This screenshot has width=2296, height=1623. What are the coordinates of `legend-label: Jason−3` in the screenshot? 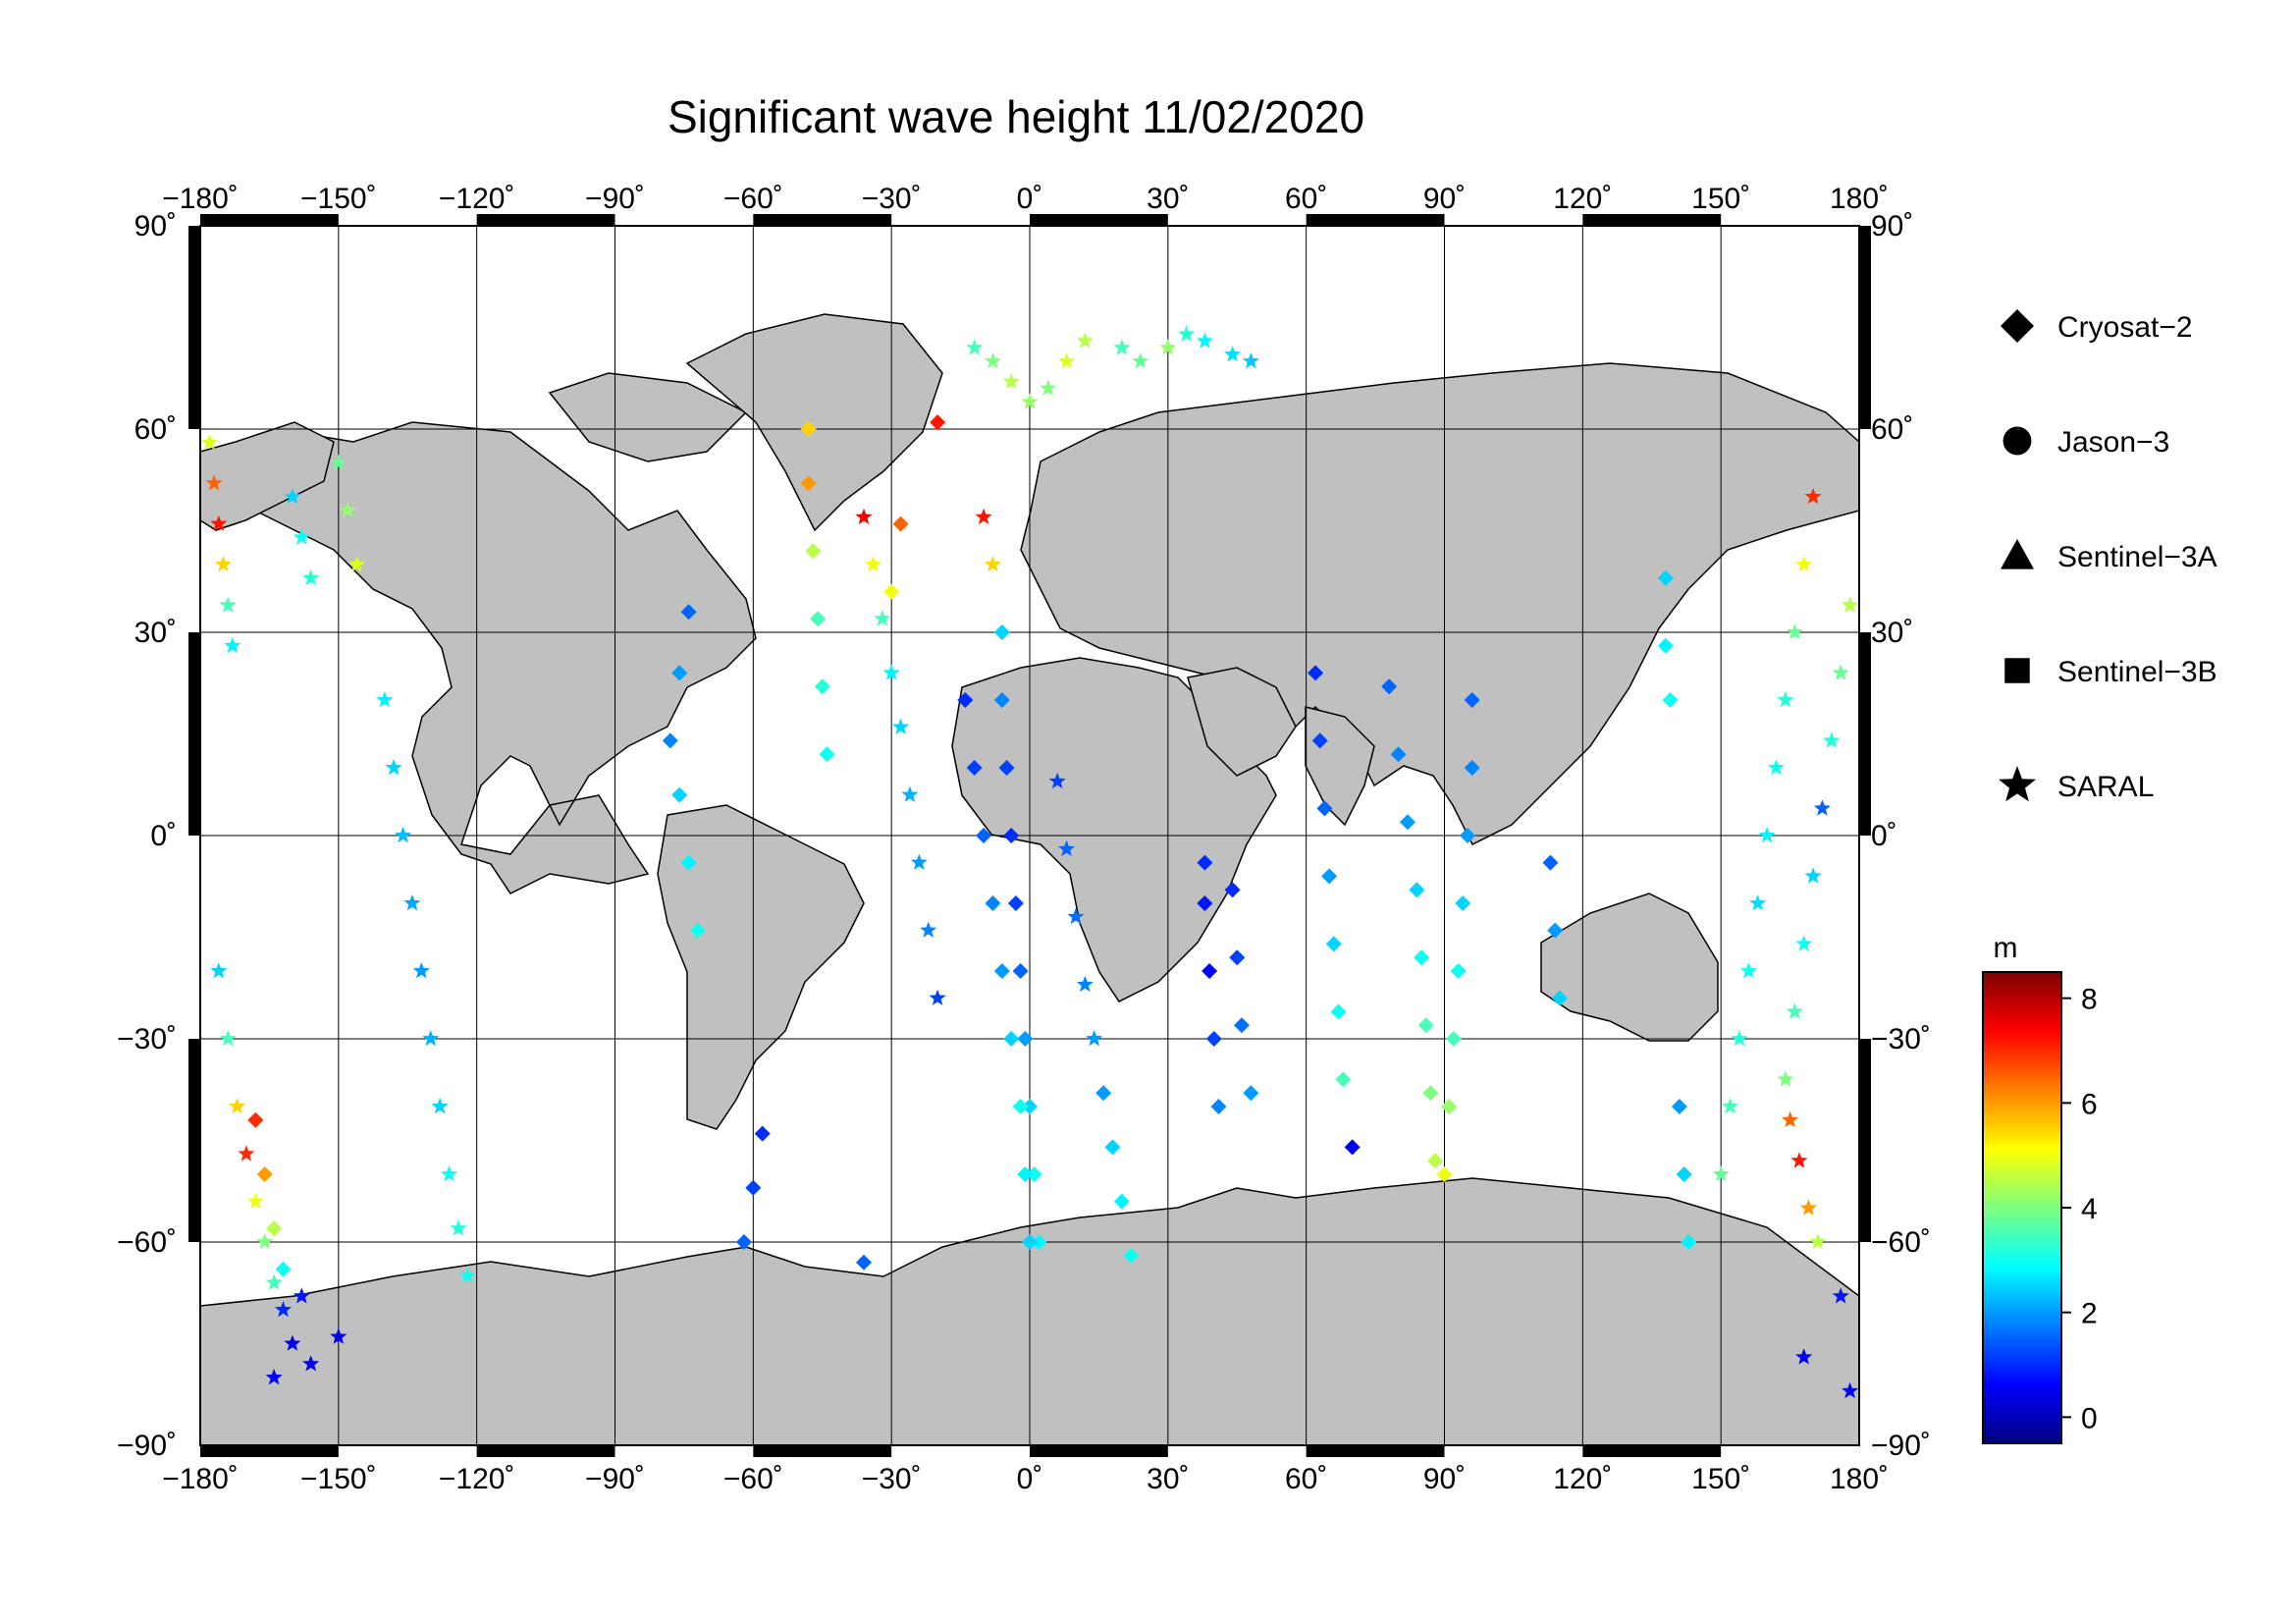 It's located at (2113, 442).